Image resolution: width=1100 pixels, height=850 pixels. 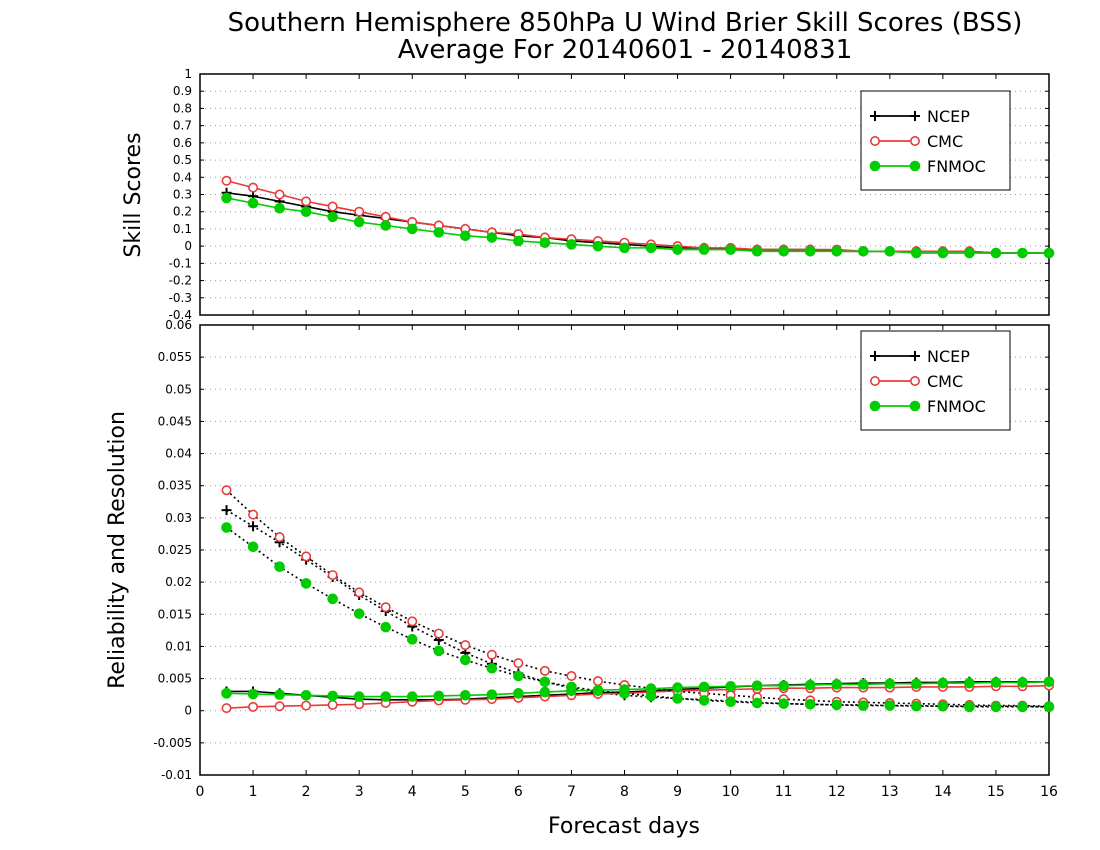 What do you see at coordinates (677, 792) in the screenshot?
I see `x-tick-label: 9` at bounding box center [677, 792].